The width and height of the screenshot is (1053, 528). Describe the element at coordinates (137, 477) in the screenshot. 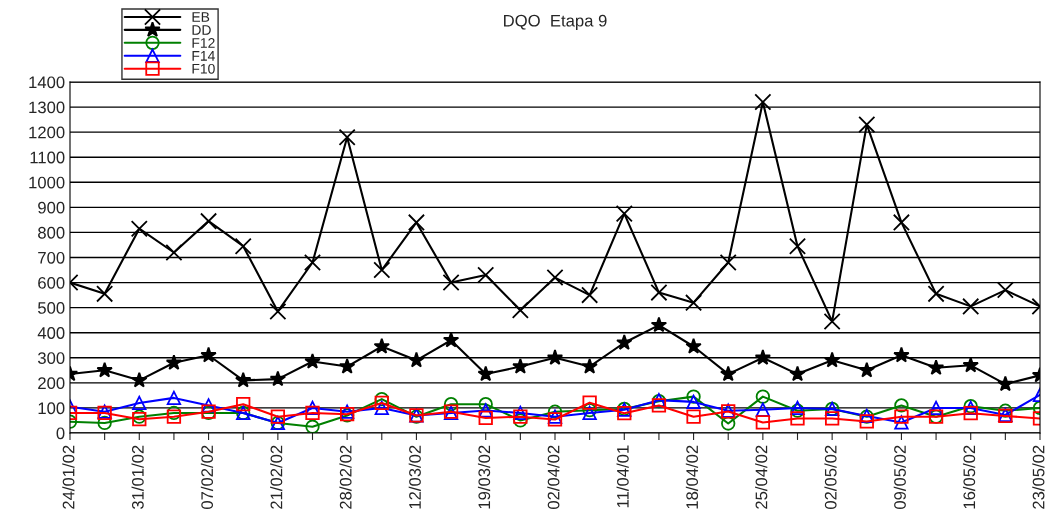

I see `x-tick-label: 31/01/02` at that location.